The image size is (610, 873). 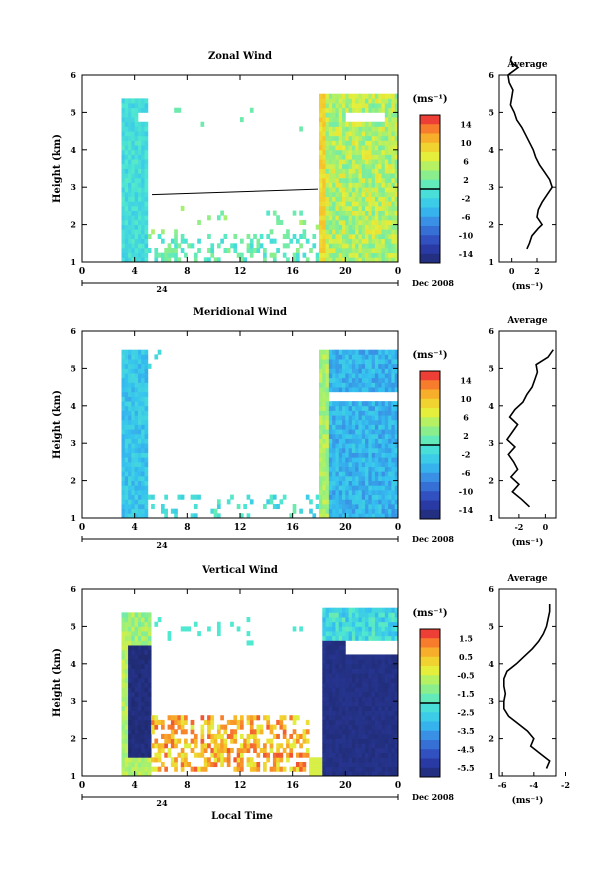 I want to click on avg-y-tick-label: 6, so click(x=491, y=75).